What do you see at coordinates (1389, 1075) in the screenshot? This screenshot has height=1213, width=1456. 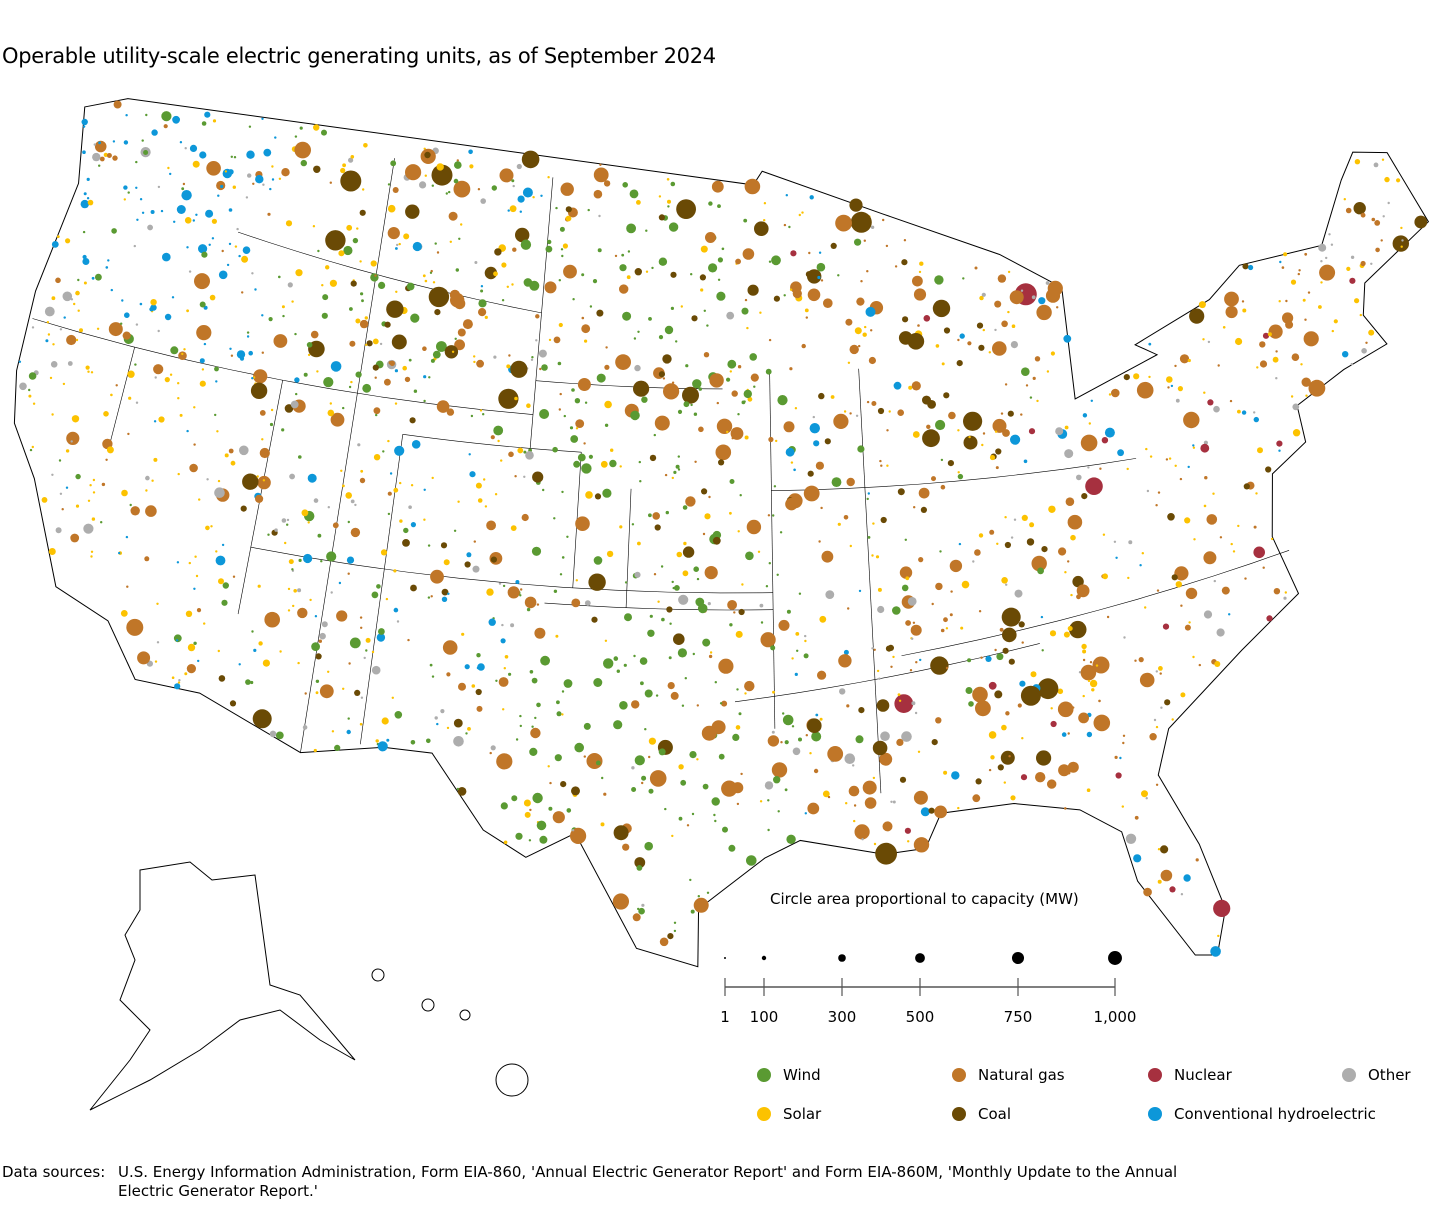 I see `legend-label: Other` at bounding box center [1389, 1075].